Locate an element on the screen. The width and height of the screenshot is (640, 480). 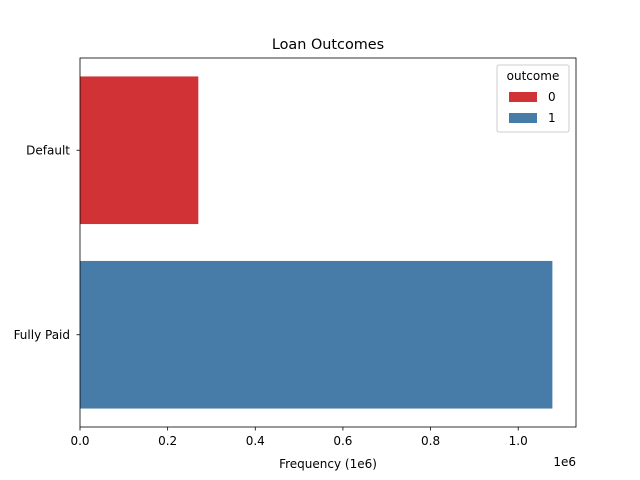
x-tick-label: 0.8 is located at coordinates (430, 441).